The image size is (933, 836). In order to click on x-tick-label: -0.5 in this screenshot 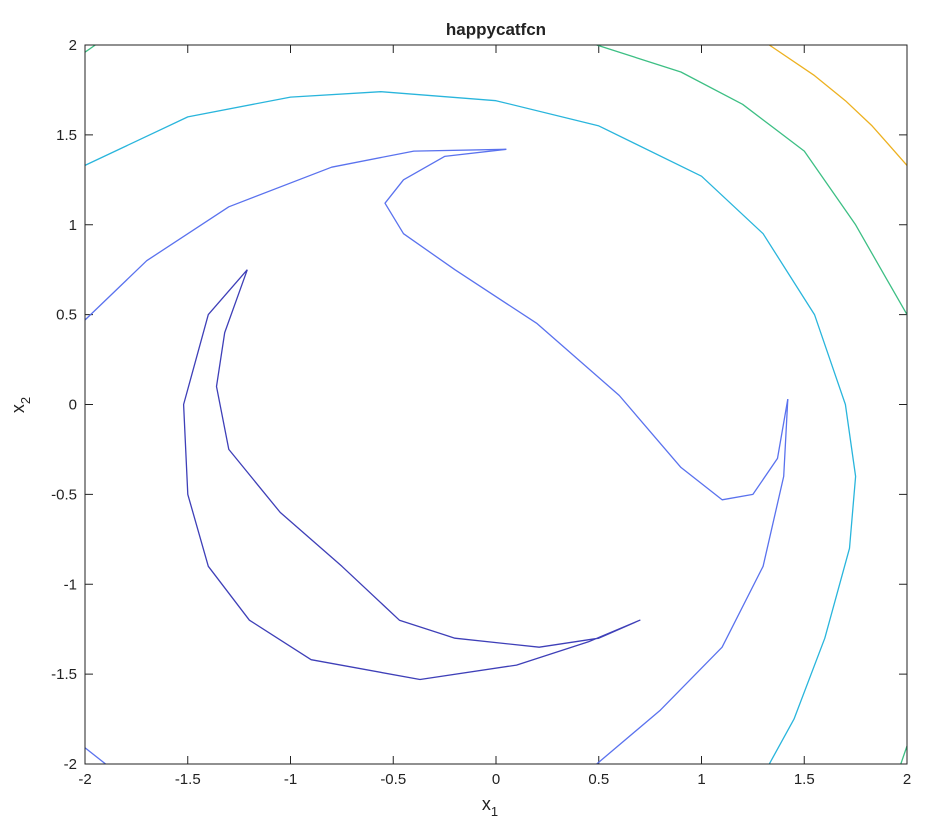, I will do `click(393, 779)`.